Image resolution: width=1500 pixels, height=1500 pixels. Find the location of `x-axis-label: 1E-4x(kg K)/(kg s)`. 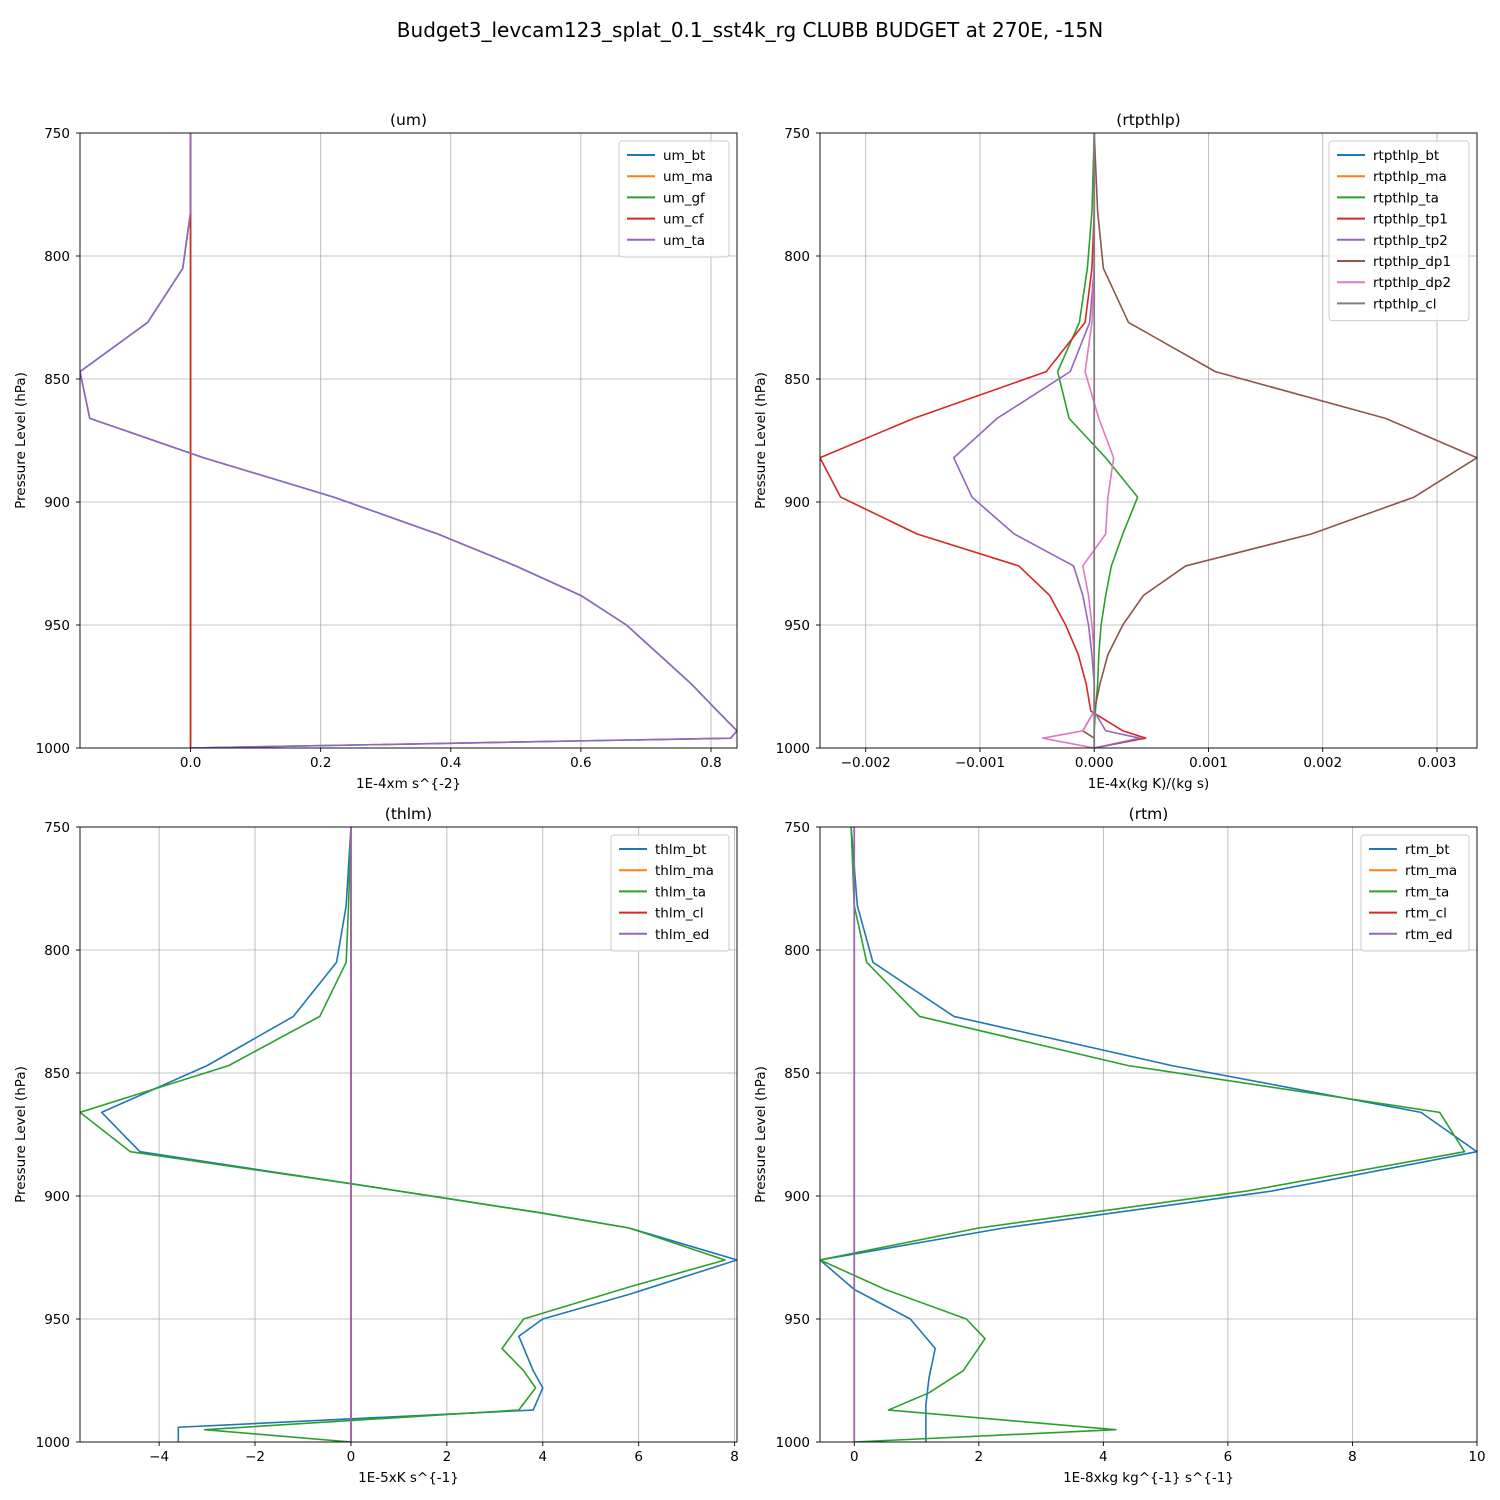

x-axis-label: 1E-4x(kg K)/(kg s) is located at coordinates (1148, 784).